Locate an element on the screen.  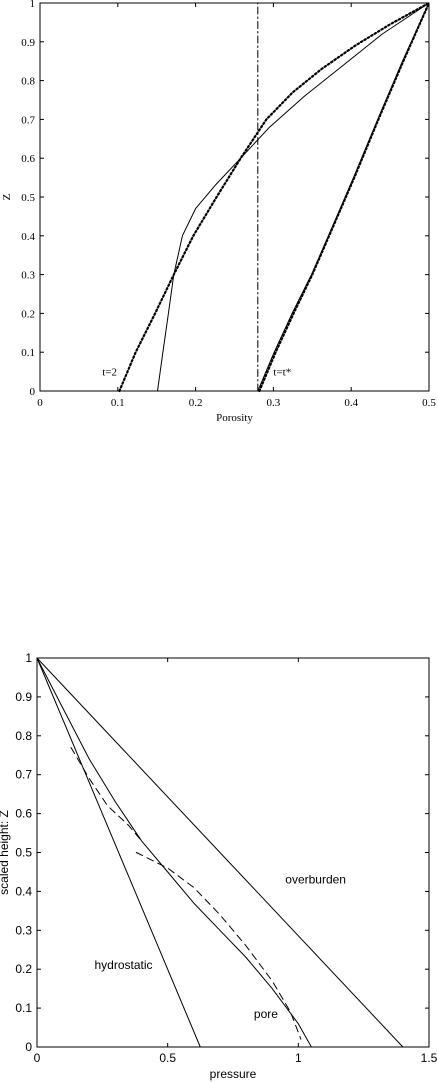
annotation-overburden: overburden is located at coordinates (315, 880).